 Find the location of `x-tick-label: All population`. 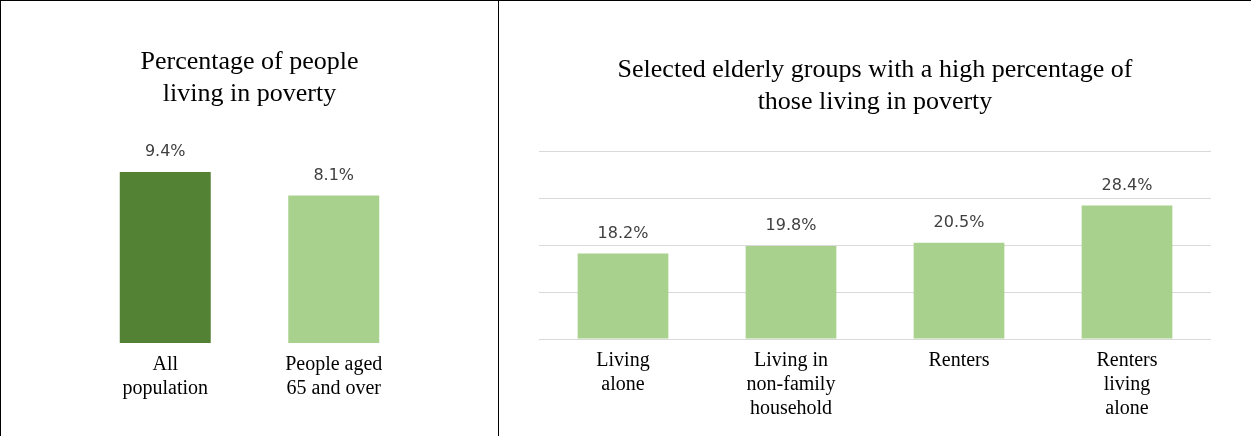

x-tick-label: All population is located at coordinates (165, 376).